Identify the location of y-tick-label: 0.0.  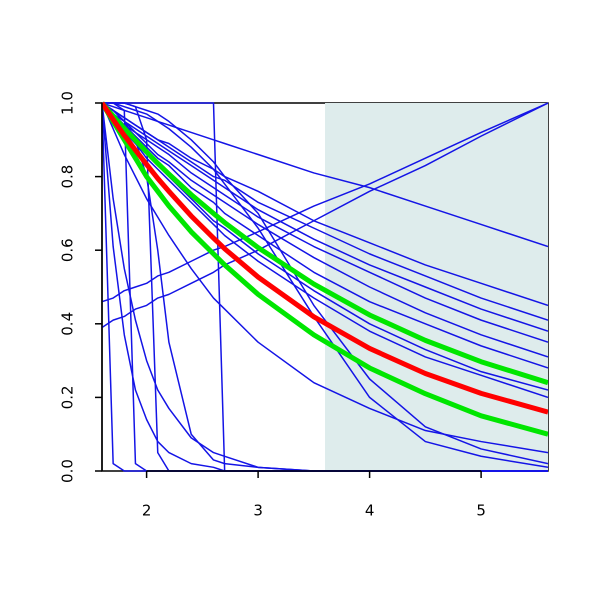
(68, 471).